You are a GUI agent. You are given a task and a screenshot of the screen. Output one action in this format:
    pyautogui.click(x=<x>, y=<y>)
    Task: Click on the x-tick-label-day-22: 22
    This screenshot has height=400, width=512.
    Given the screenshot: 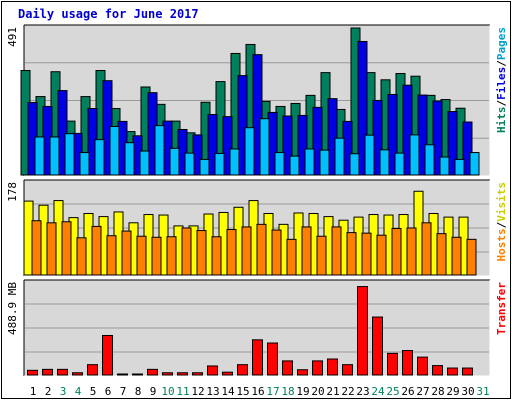 What is the action you would take?
    pyautogui.click(x=347, y=391)
    